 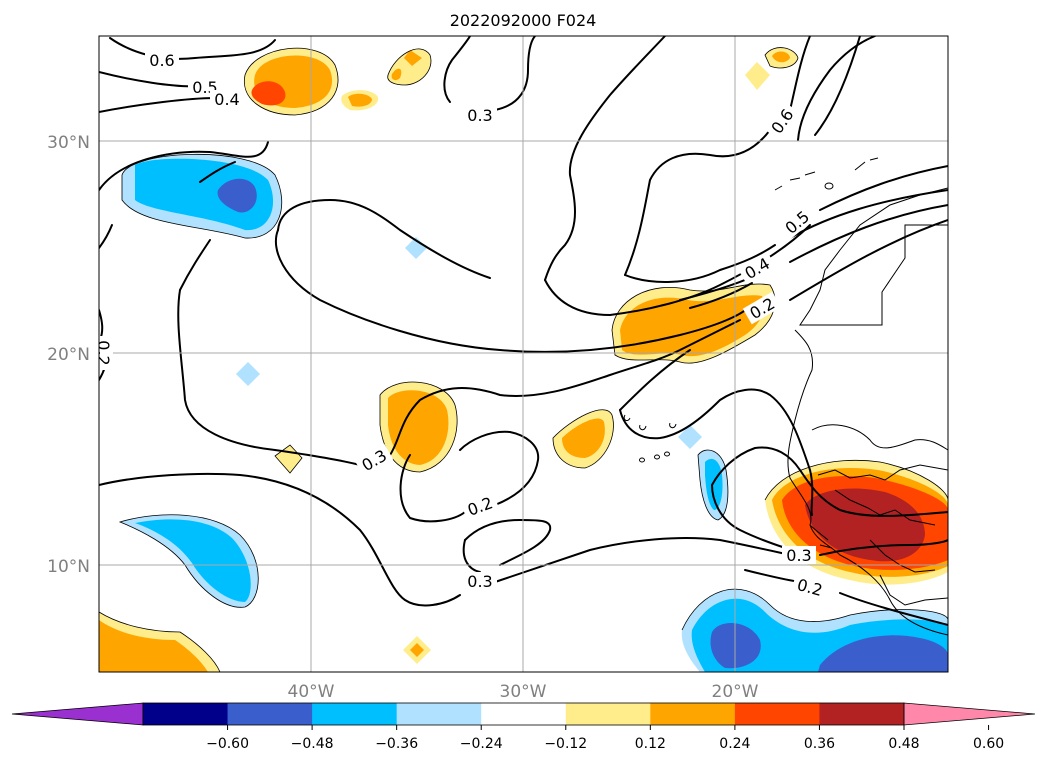 I want to click on anomaly-fill-orange-center-inner, so click(x=418, y=427).